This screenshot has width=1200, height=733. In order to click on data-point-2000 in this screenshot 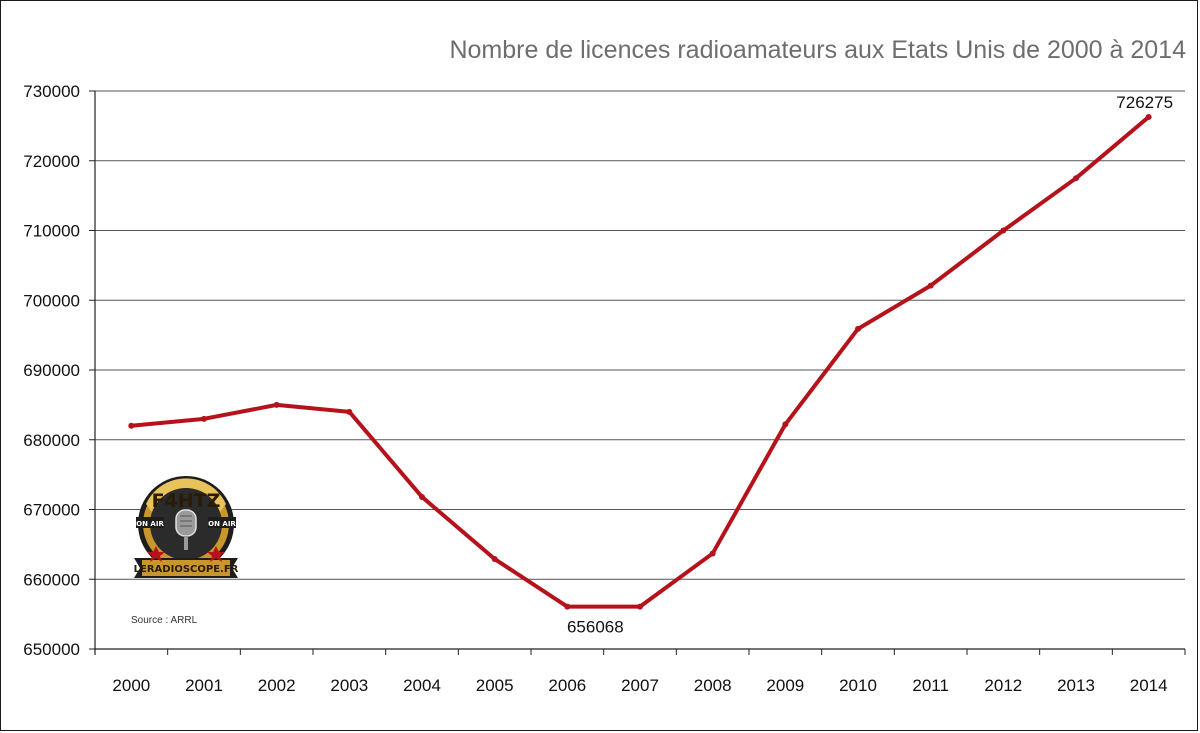, I will do `click(131, 425)`.